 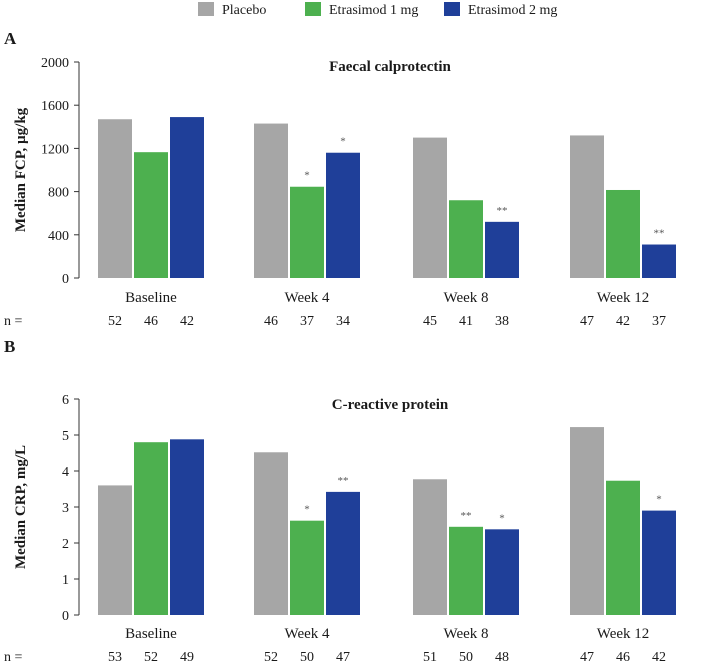 What do you see at coordinates (65, 544) in the screenshot?
I see `y-tick-label-b-2: 2` at bounding box center [65, 544].